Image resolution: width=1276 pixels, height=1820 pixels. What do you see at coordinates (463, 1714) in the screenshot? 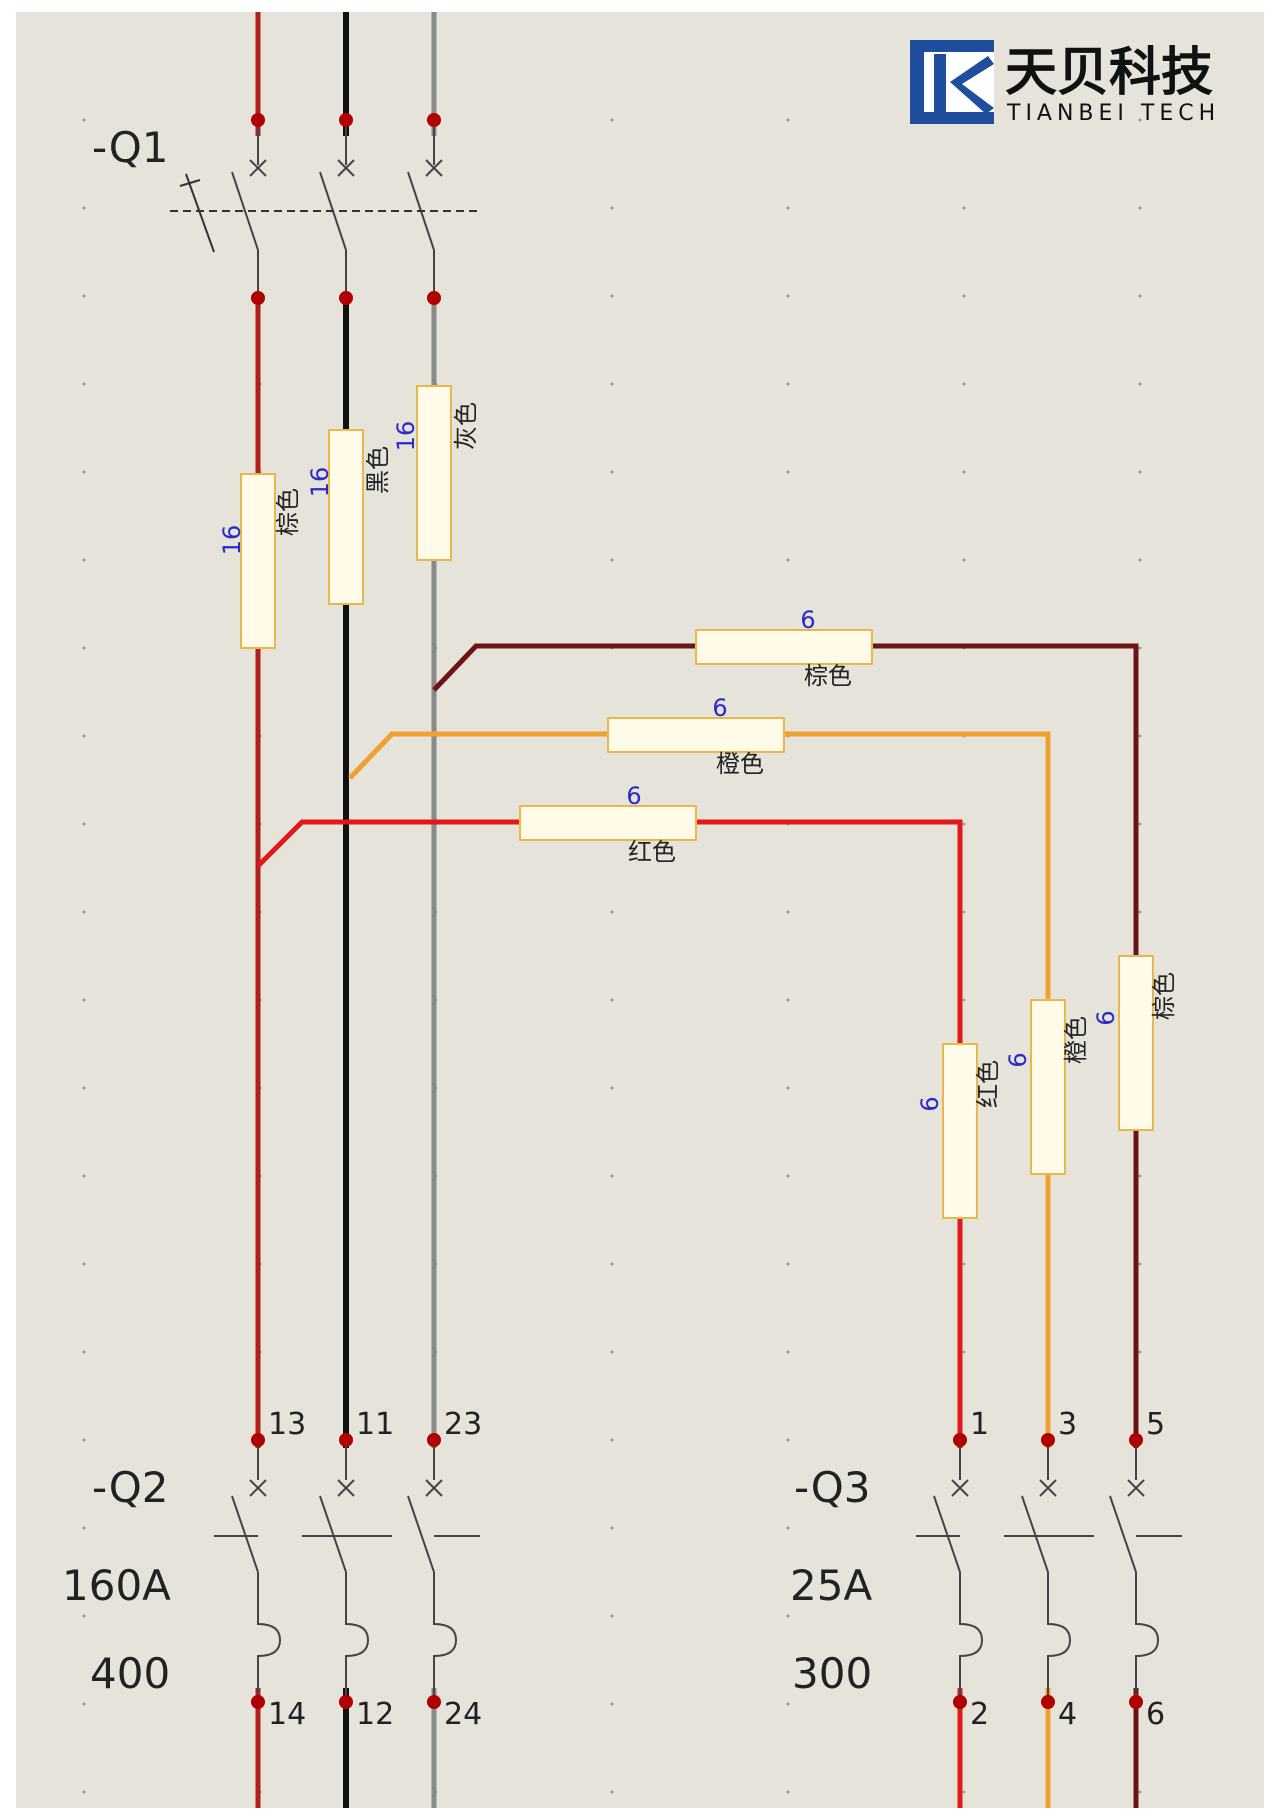
I see `terminal-label: 24` at bounding box center [463, 1714].